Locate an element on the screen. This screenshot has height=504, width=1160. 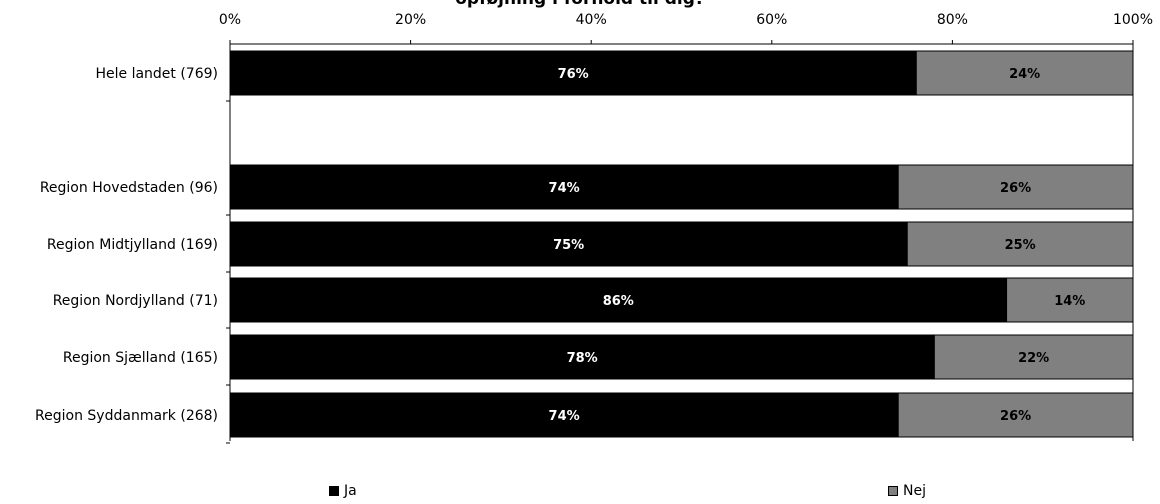
x-tick-label: 0% is located at coordinates (230, 20).